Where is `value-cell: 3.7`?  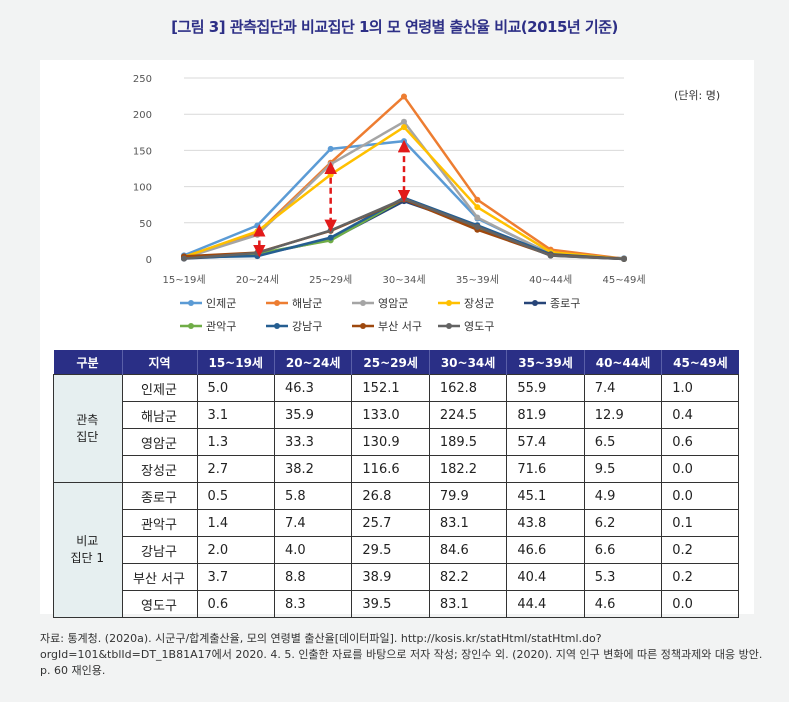 value-cell: 3.7 is located at coordinates (235, 577).